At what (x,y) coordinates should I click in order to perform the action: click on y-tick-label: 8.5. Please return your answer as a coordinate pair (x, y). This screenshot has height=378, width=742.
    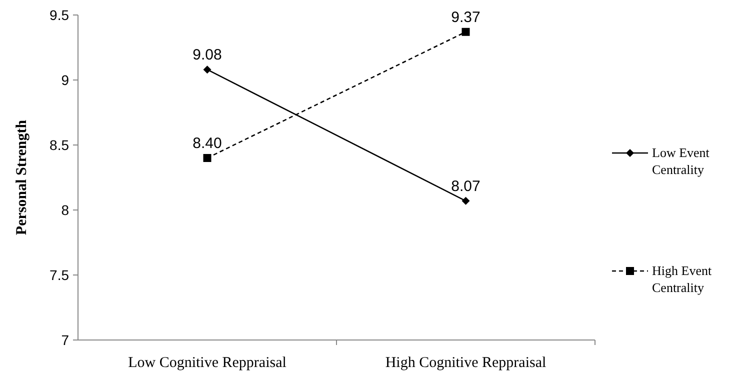
    Looking at the image, I should click on (60, 144).